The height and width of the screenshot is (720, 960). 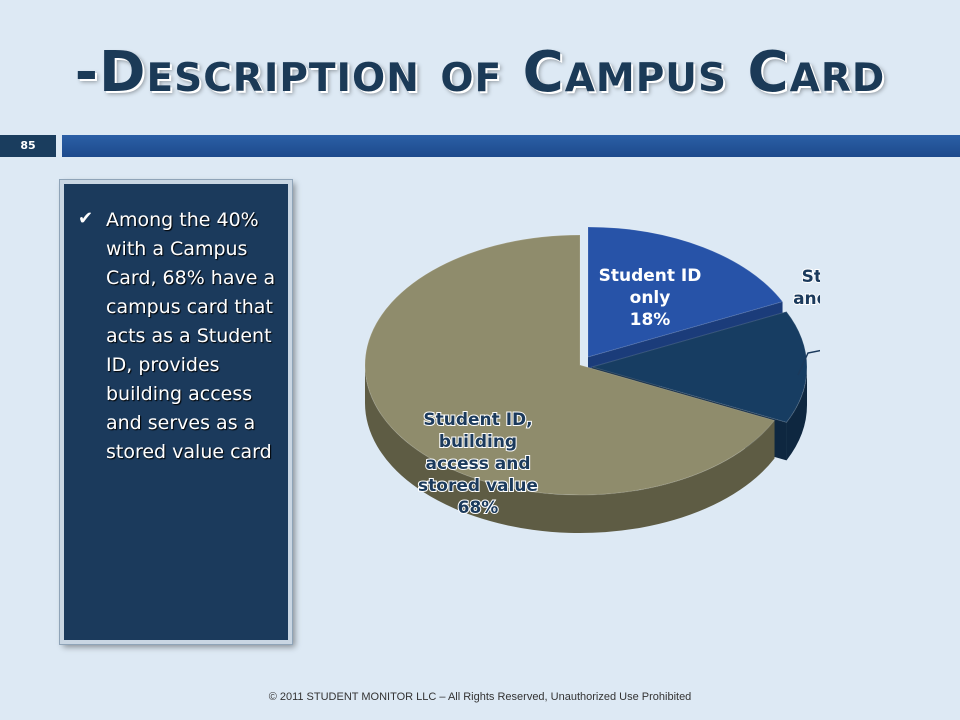 What do you see at coordinates (478, 508) in the screenshot?
I see `stored-value-label-line: 68%` at bounding box center [478, 508].